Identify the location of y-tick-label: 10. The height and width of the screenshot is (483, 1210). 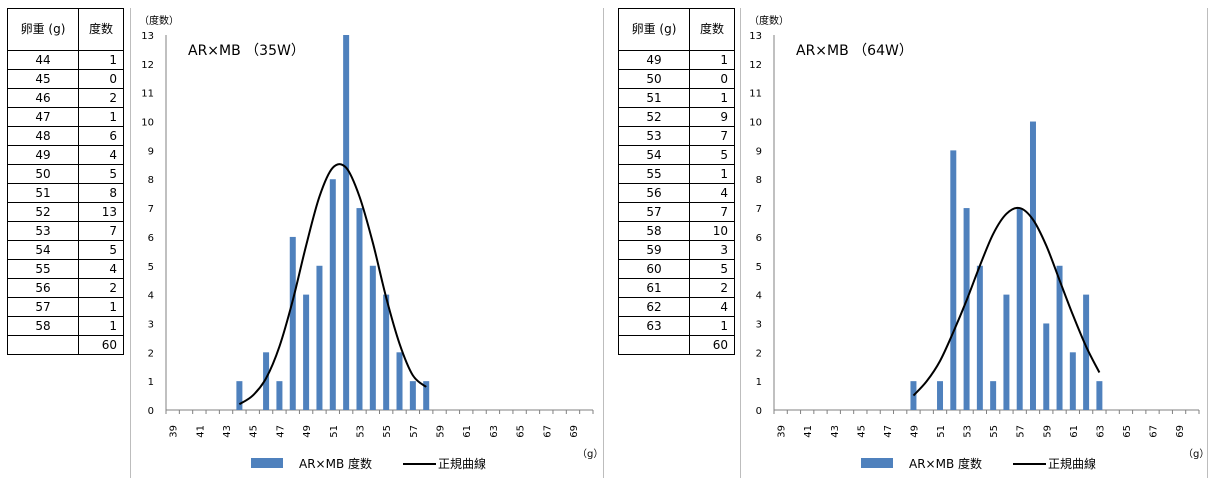
(147, 123).